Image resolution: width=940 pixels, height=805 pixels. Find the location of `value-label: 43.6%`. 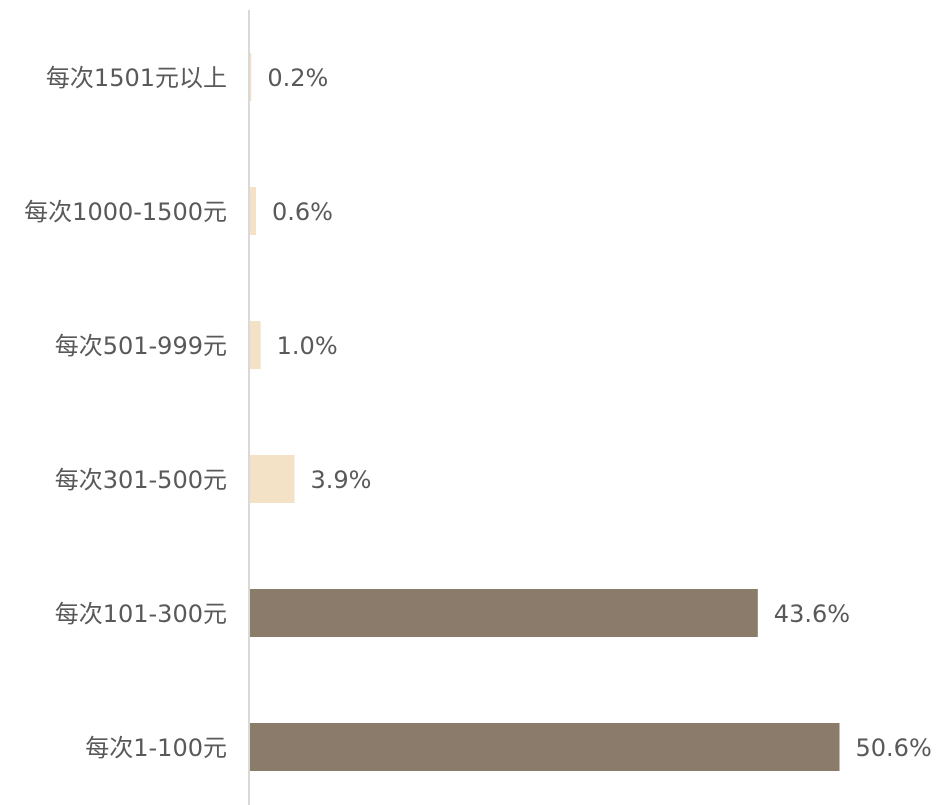

value-label: 43.6% is located at coordinates (812, 614).